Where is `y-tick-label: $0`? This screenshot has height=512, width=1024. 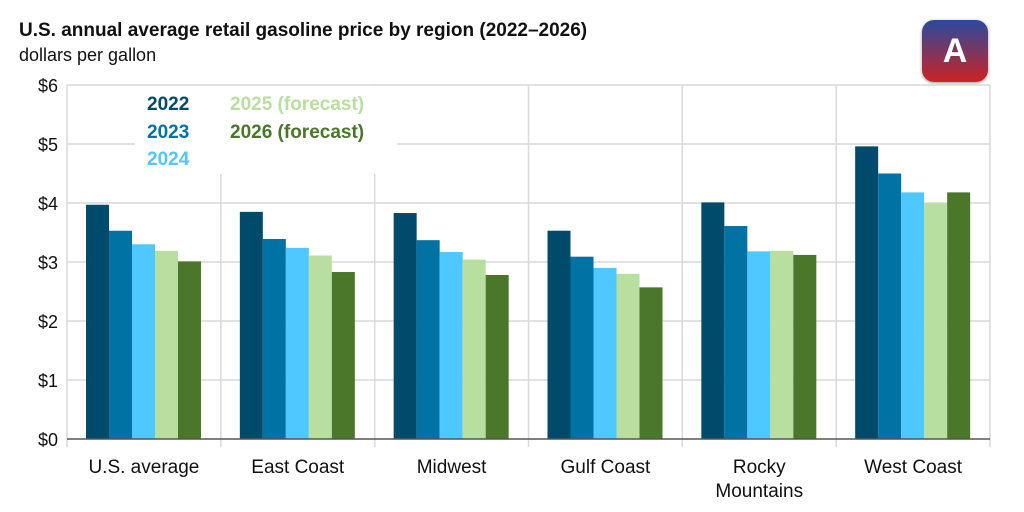
y-tick-label: $0 is located at coordinates (48, 440).